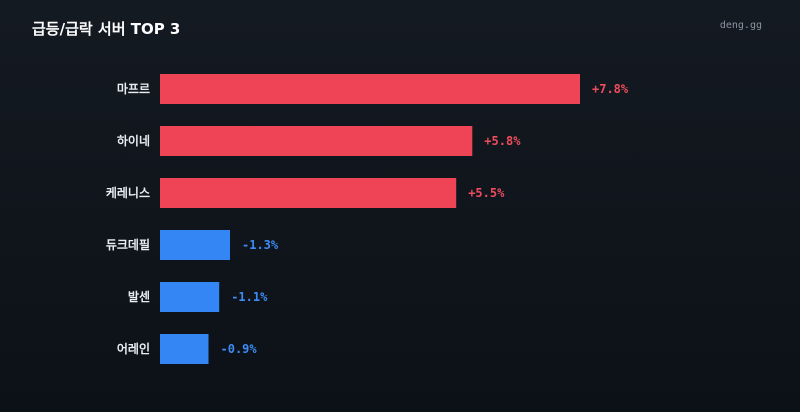 The height and width of the screenshot is (412, 800). Describe the element at coordinates (249, 297) in the screenshot. I see `value-label: -1.1%` at that location.